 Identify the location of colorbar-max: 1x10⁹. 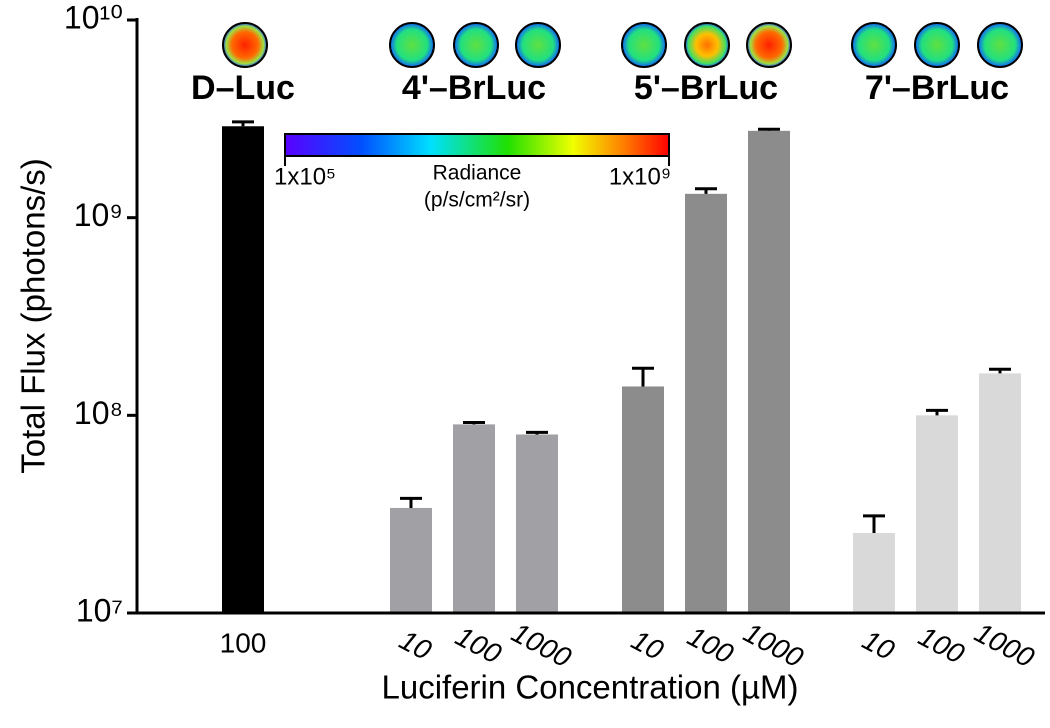
(640, 176).